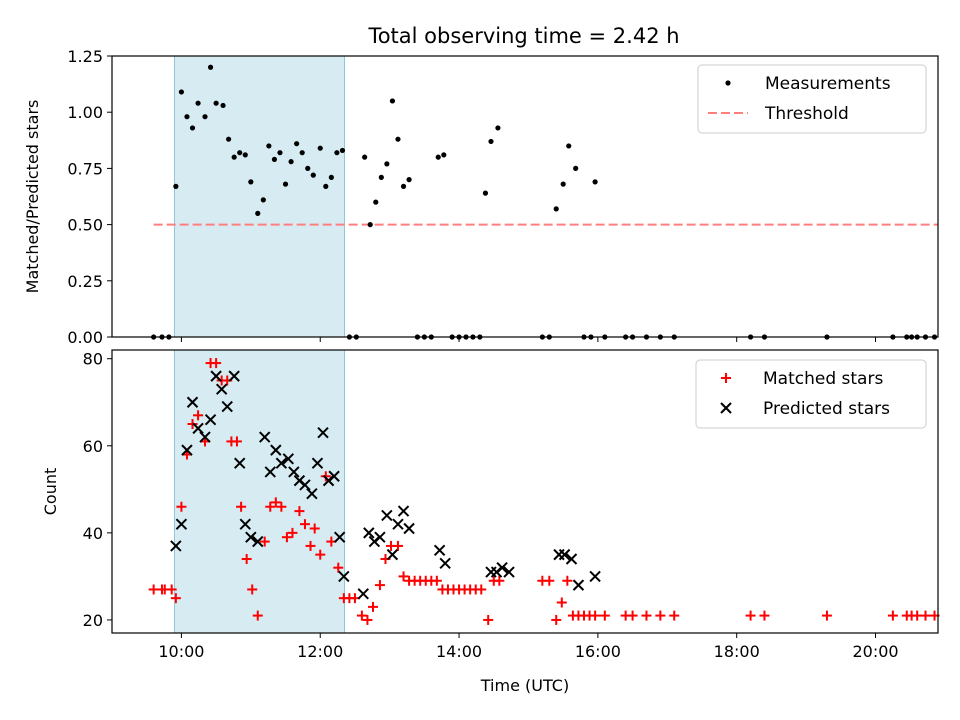  What do you see at coordinates (93, 446) in the screenshot?
I see `y-tick-label: 60` at bounding box center [93, 446].